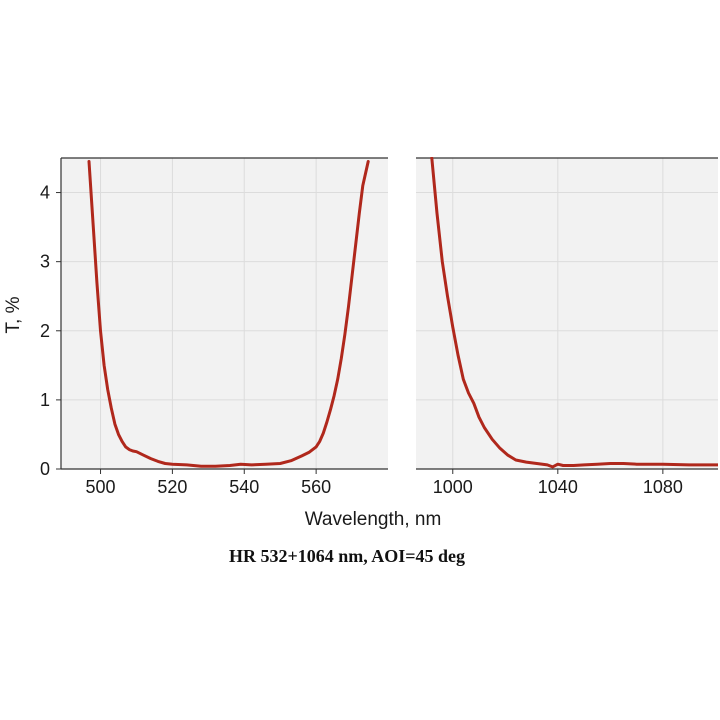  I want to click on x-tick-label: 560, so click(316, 487).